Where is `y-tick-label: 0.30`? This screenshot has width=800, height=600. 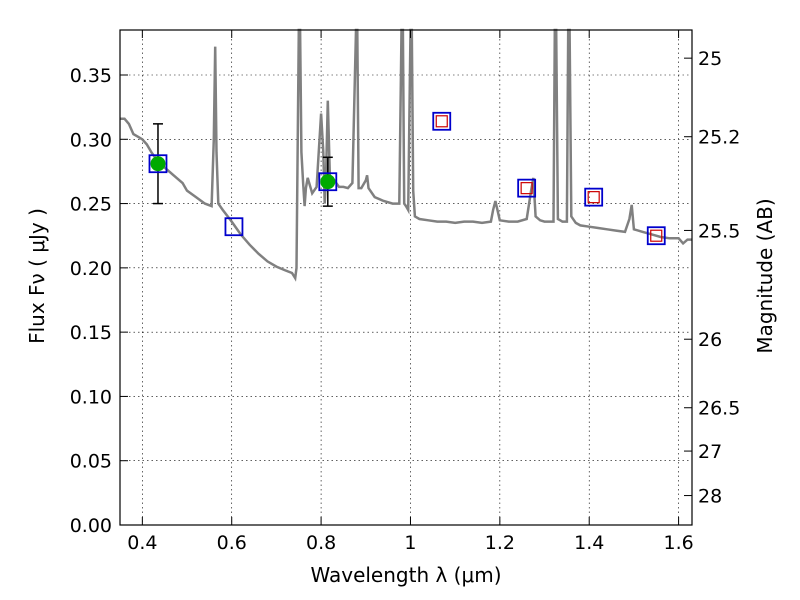 y-tick-label: 0.30 is located at coordinates (91, 140).